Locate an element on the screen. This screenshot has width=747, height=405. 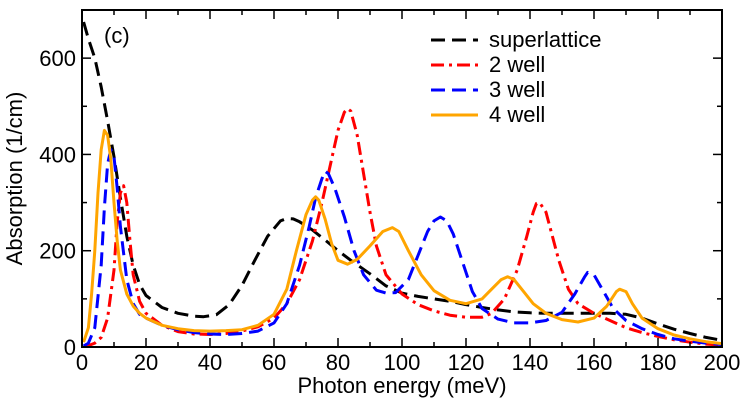
x-tick-label: 80 is located at coordinates (338, 362).